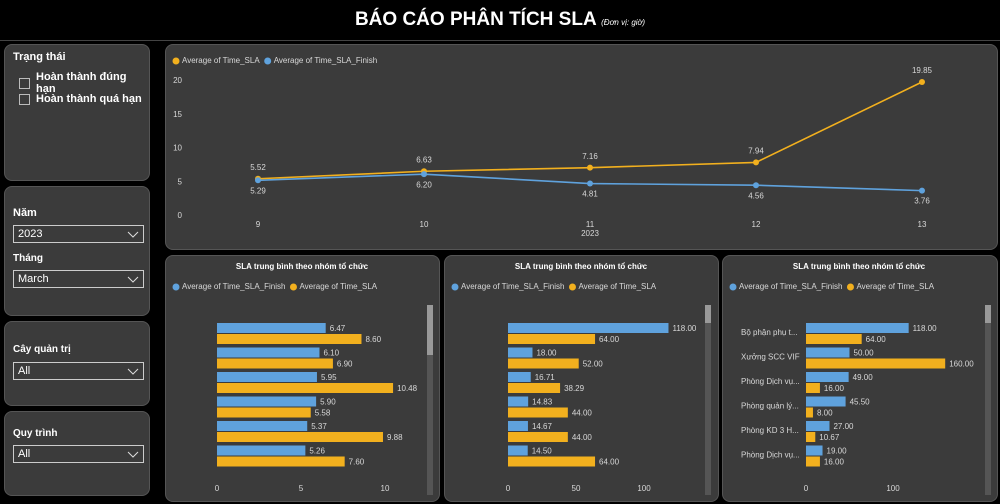 The height and width of the screenshot is (504, 1000). What do you see at coordinates (407, 388) in the screenshot?
I see `data-label: 10.48` at bounding box center [407, 388].